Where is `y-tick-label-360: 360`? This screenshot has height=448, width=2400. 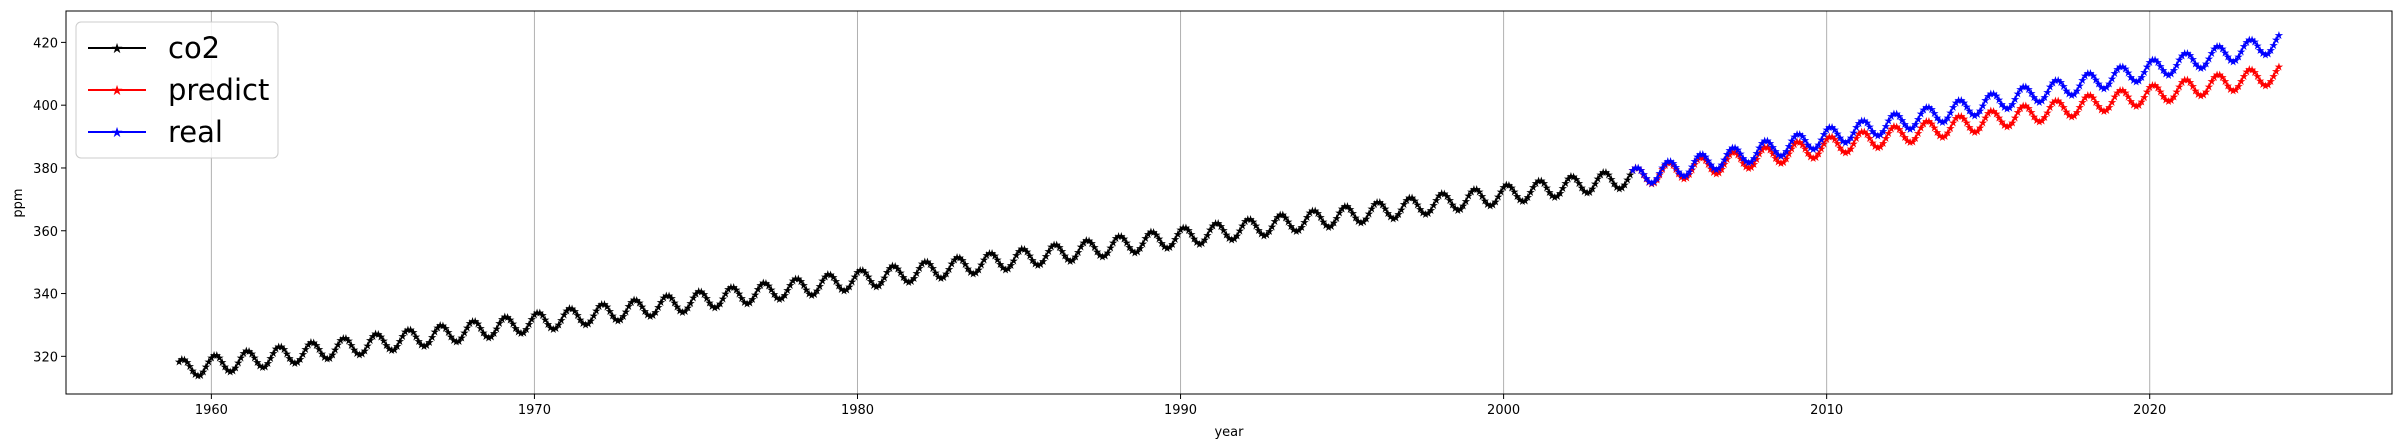
y-tick-label-360: 360 is located at coordinates (45, 232).